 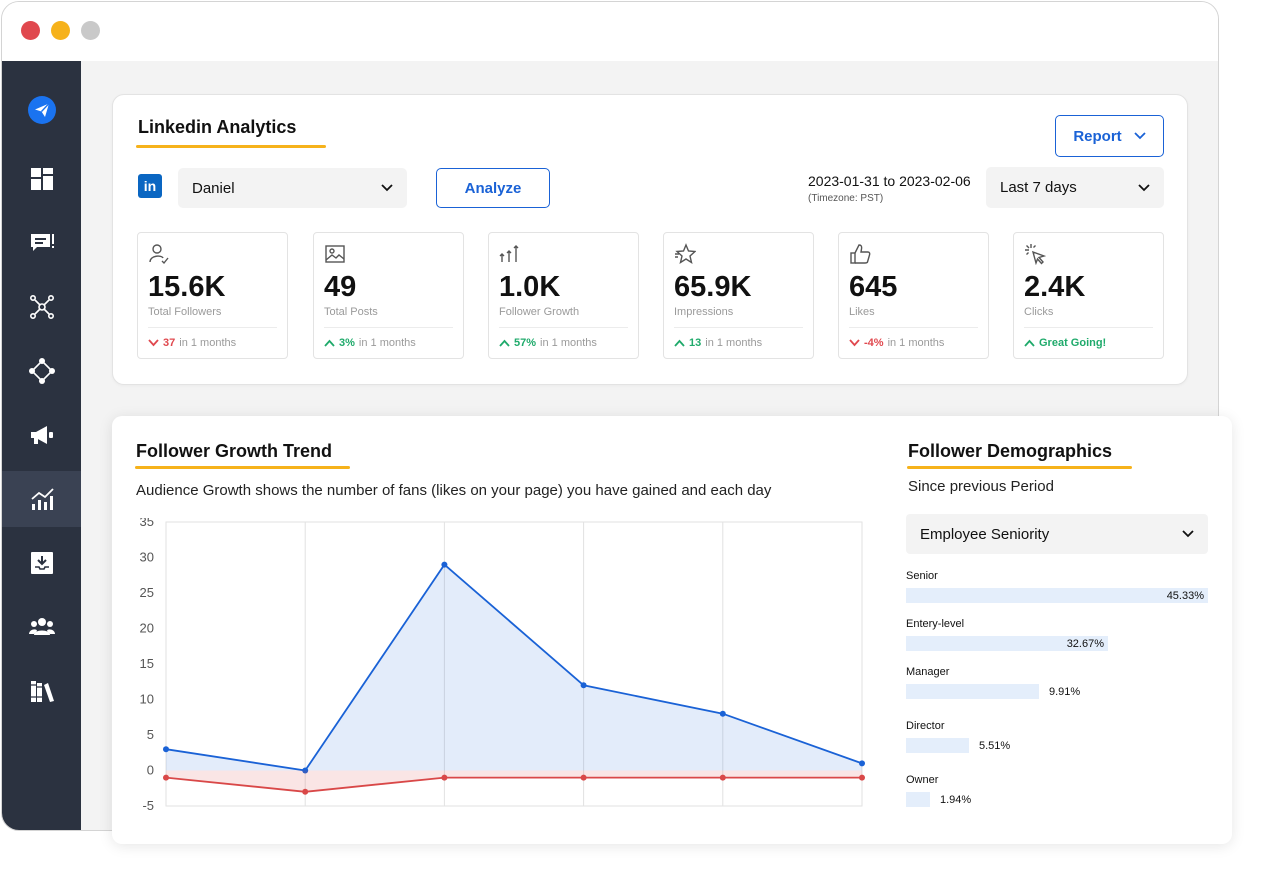 What do you see at coordinates (1057, 595) in the screenshot?
I see `demographic-bar-track: 45.33%` at bounding box center [1057, 595].